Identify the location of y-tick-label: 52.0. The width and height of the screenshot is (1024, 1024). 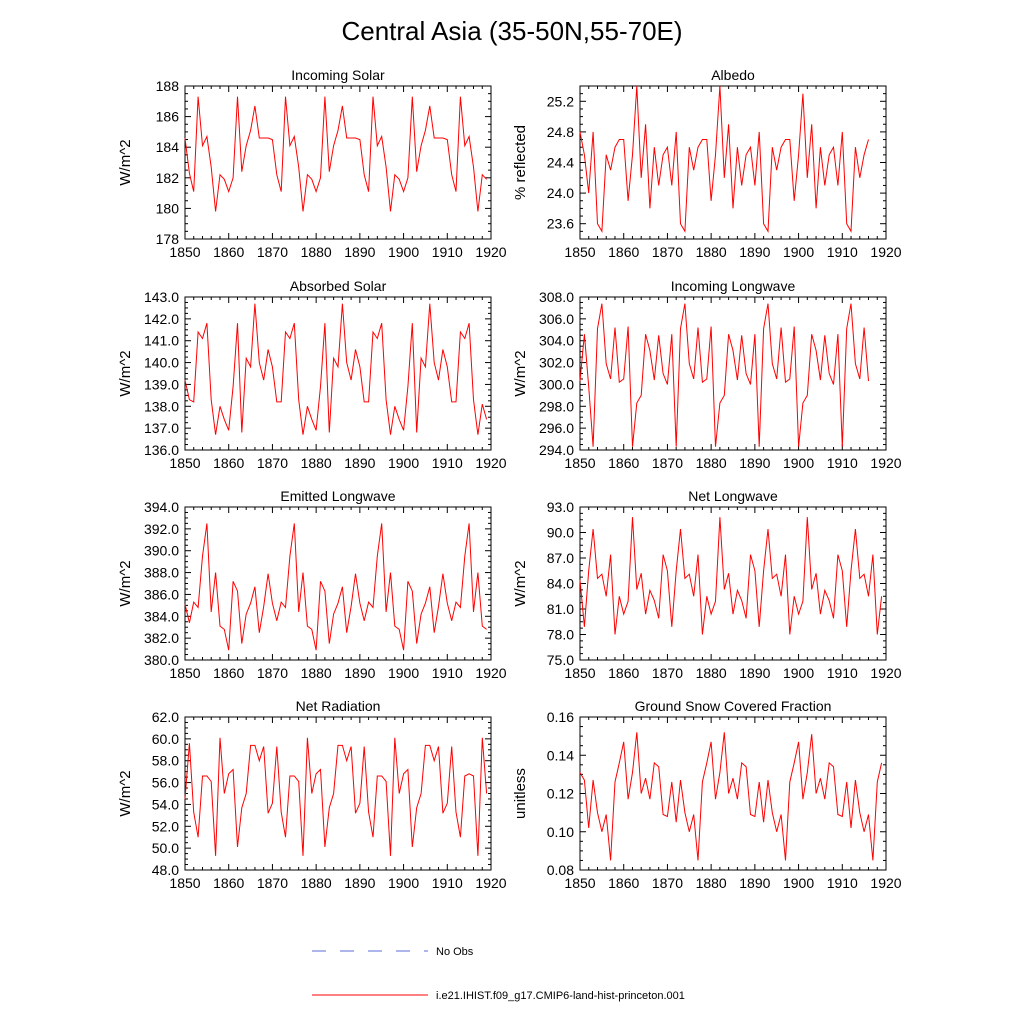
(165, 826).